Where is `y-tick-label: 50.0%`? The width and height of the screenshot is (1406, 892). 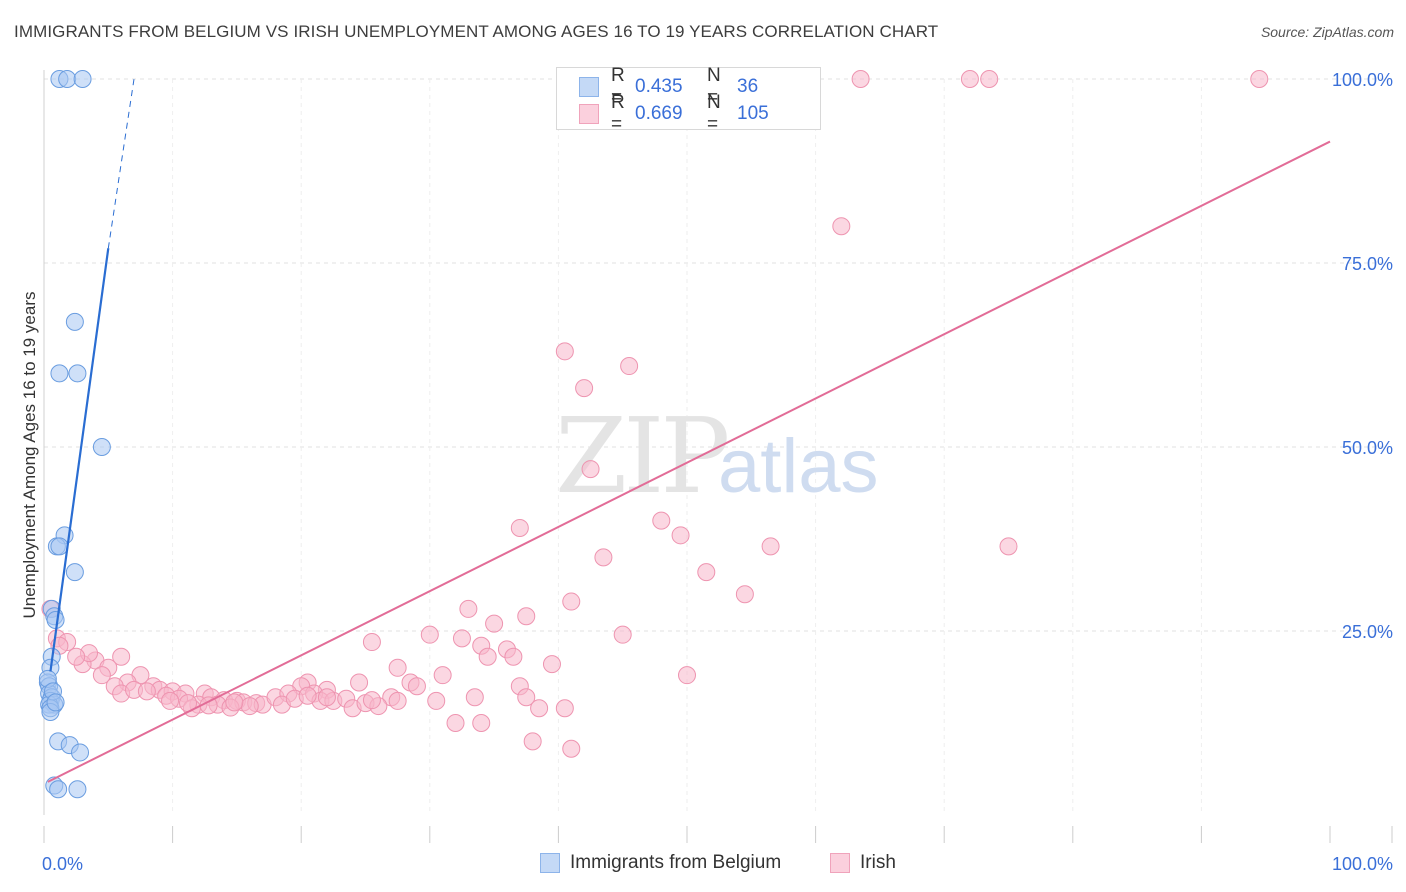 y-tick-label: 50.0% is located at coordinates (1367, 448).